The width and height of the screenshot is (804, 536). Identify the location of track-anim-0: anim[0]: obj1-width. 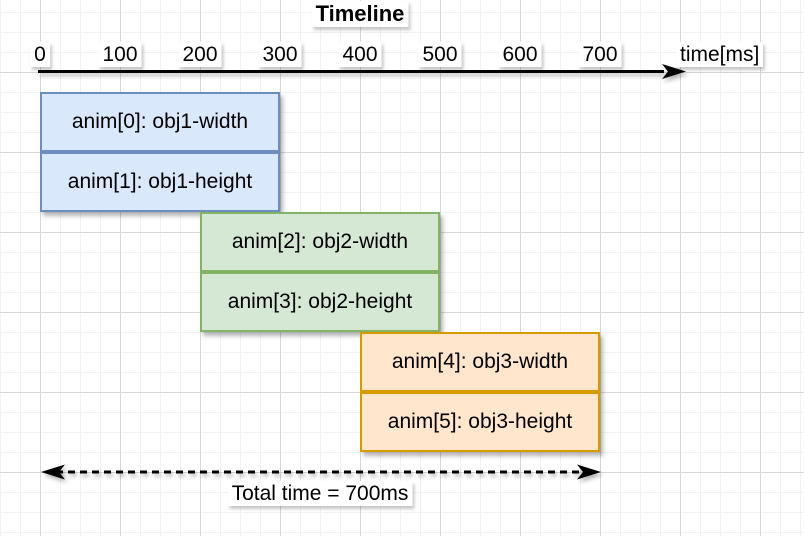
(160, 122).